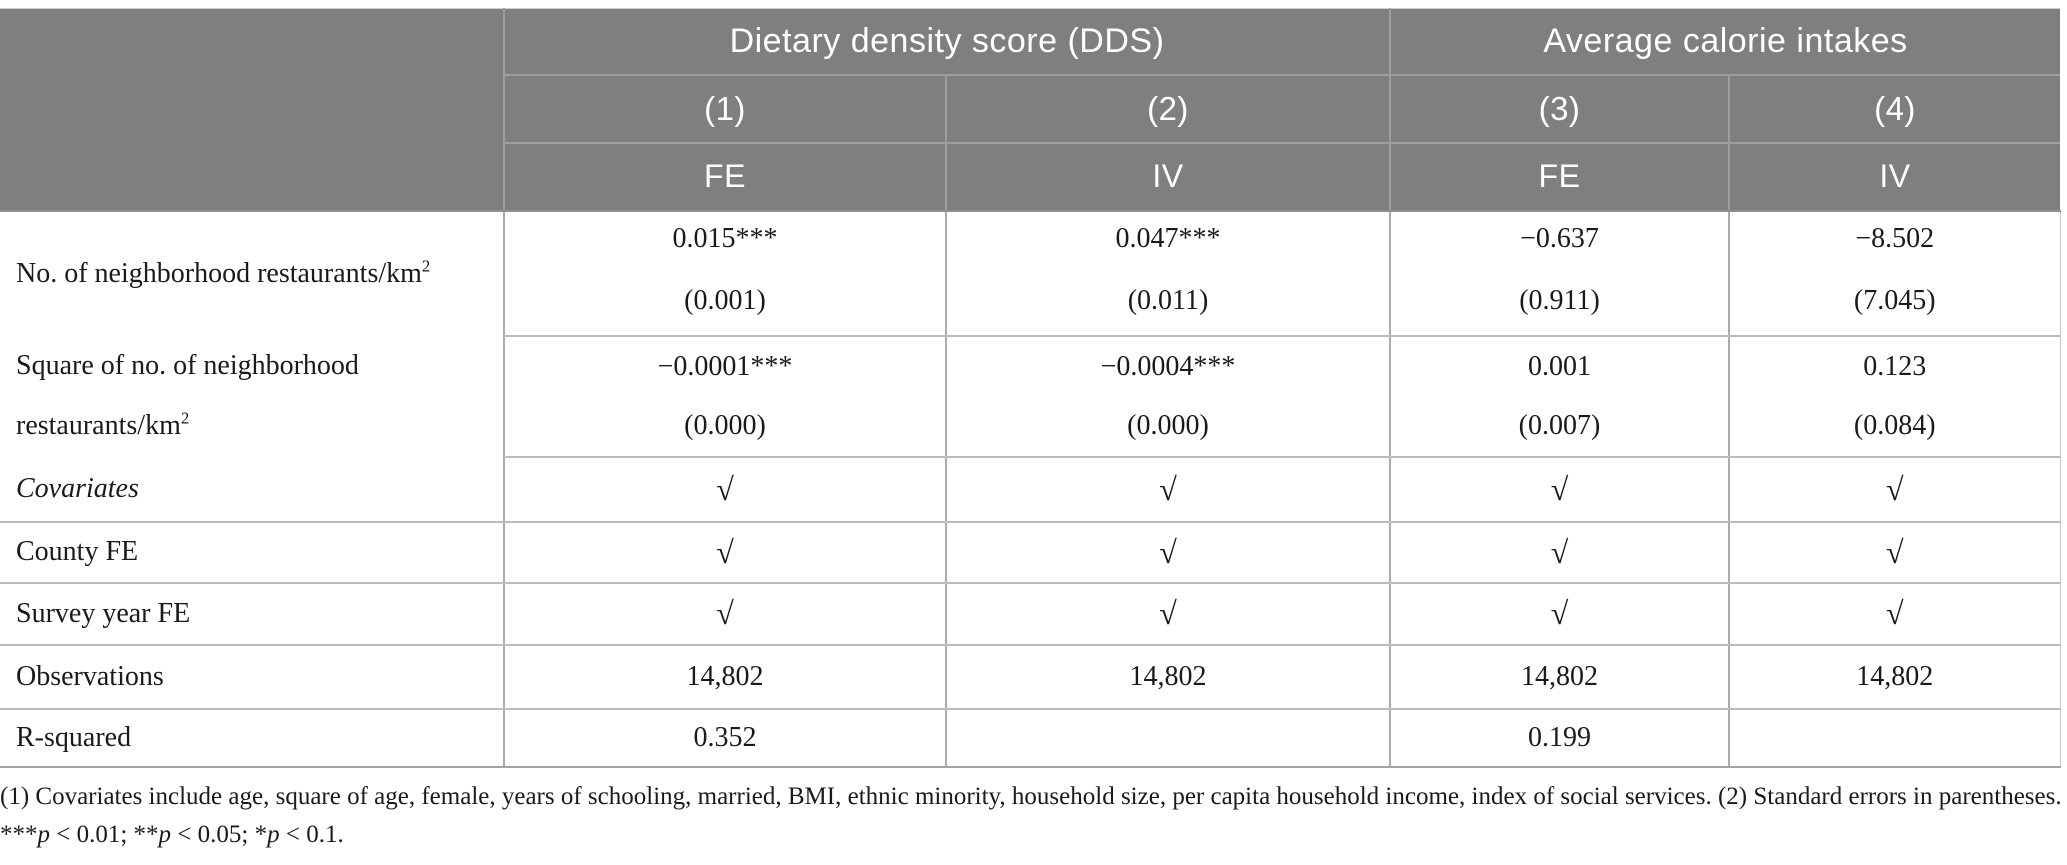 This screenshot has height=865, width=2067. I want to click on header-model-number-row: (1) (2) (3) (4), so click(1030, 109).